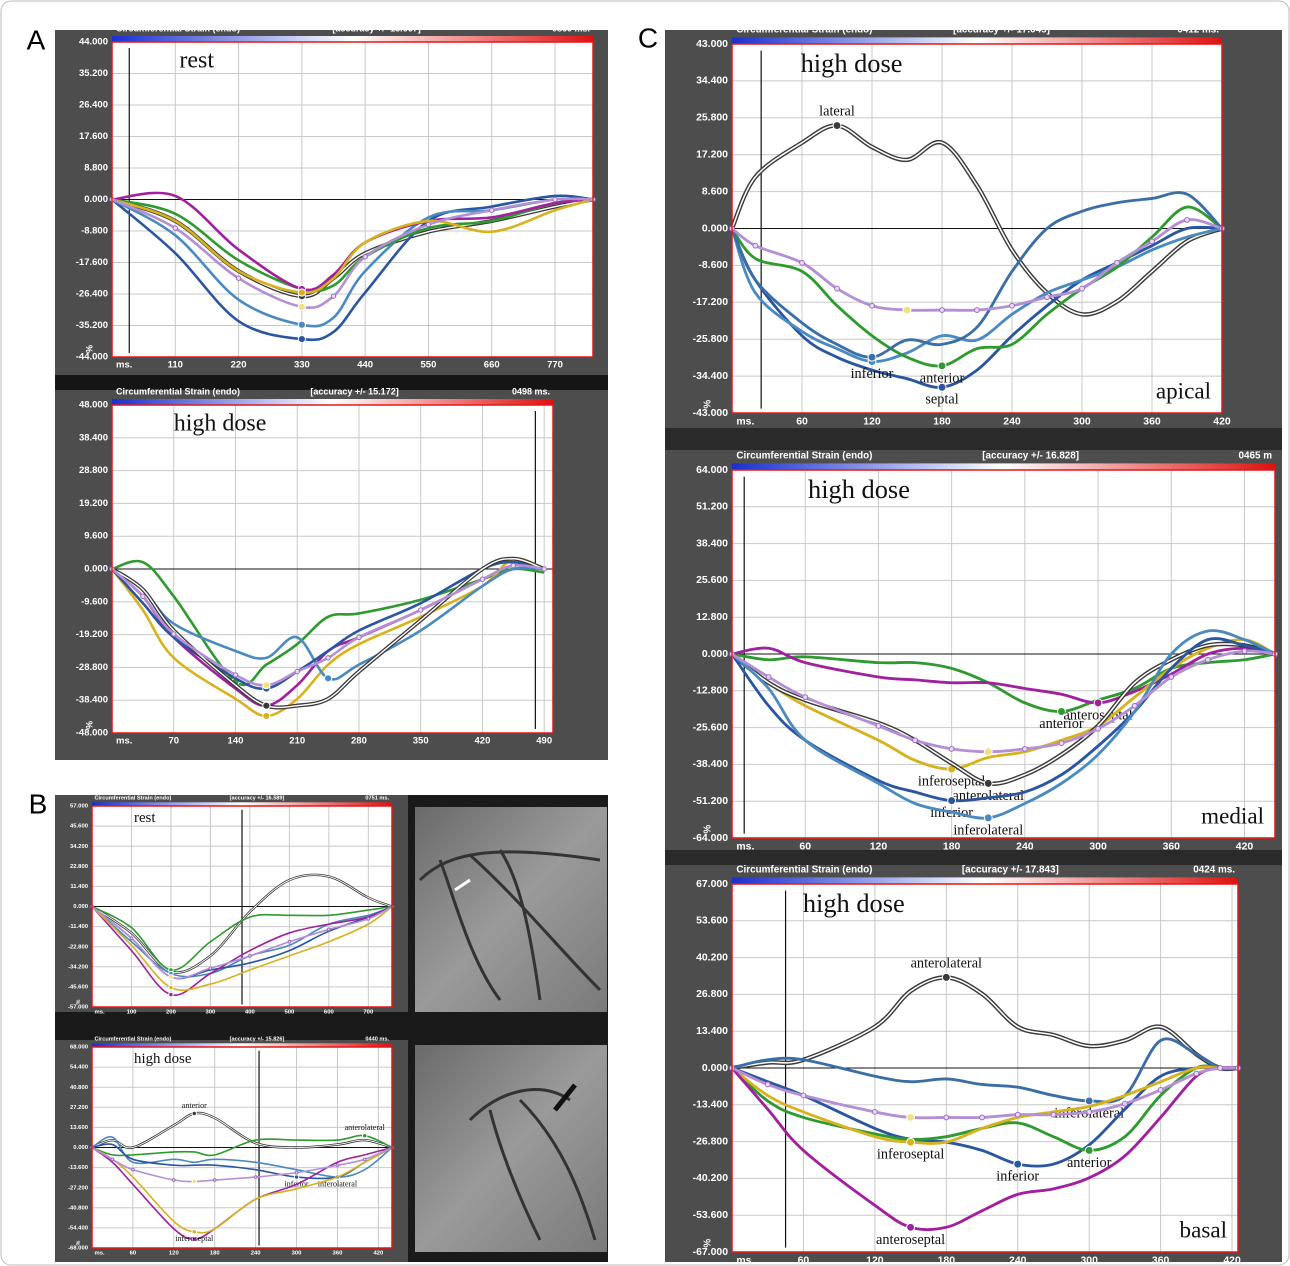 The image size is (1290, 1266). Describe the element at coordinates (421, 741) in the screenshot. I see `x-tick-label: 350` at that location.